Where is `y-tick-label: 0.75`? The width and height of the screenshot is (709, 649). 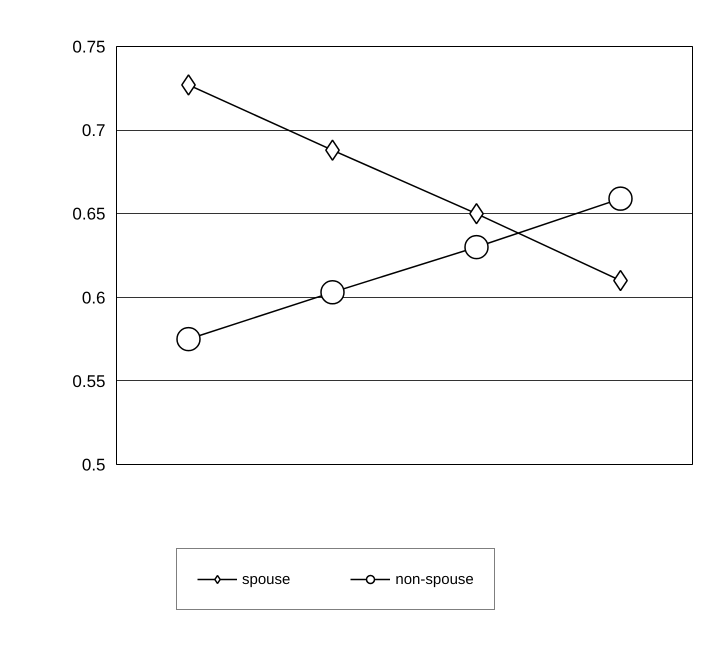
y-tick-label: 0.75 is located at coordinates (89, 47).